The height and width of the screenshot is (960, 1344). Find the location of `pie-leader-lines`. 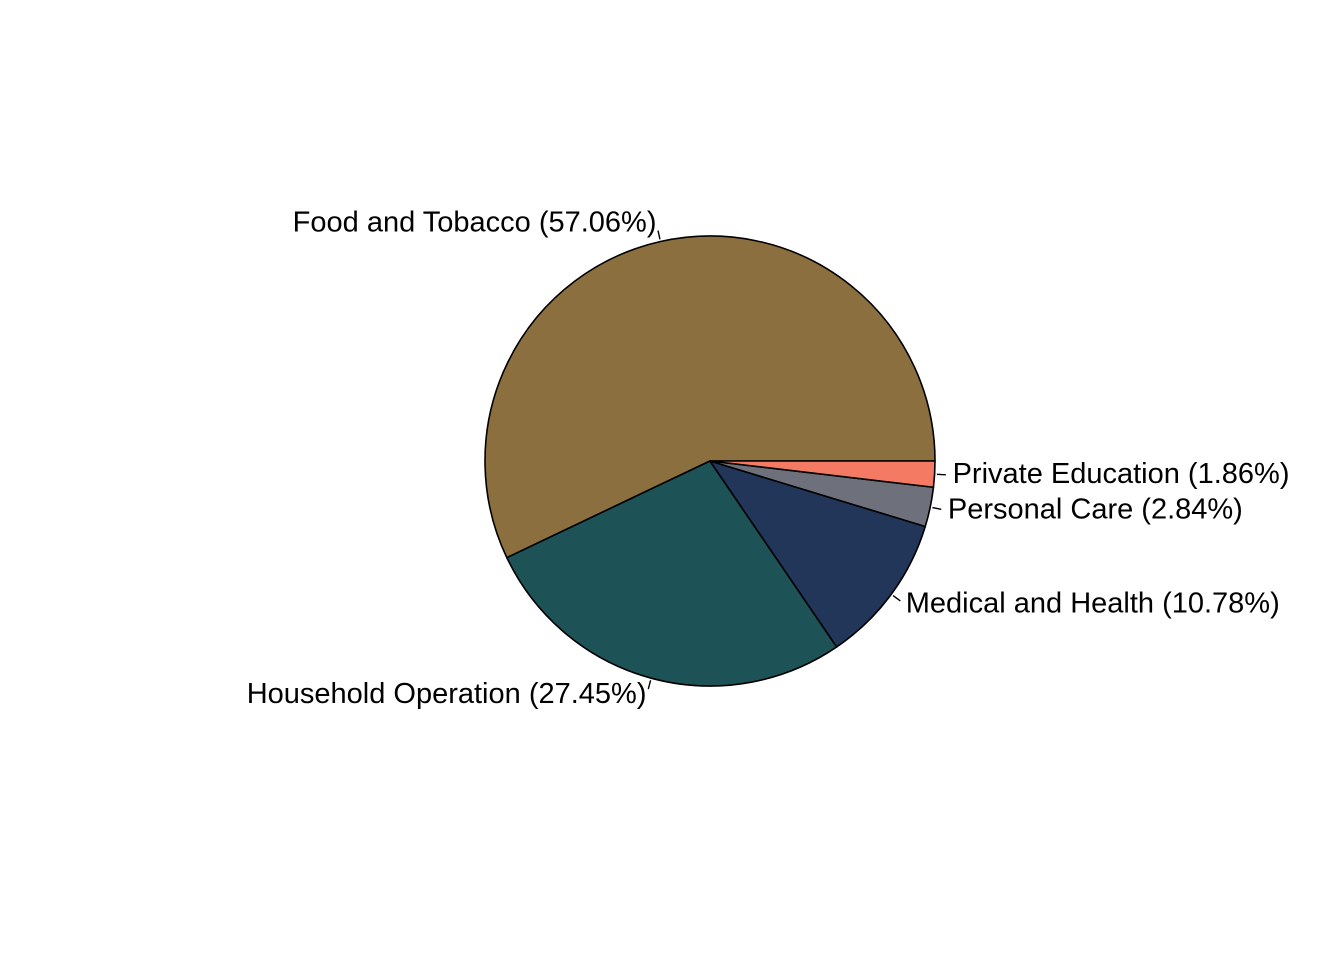

pie-leader-lines is located at coordinates (796, 460).